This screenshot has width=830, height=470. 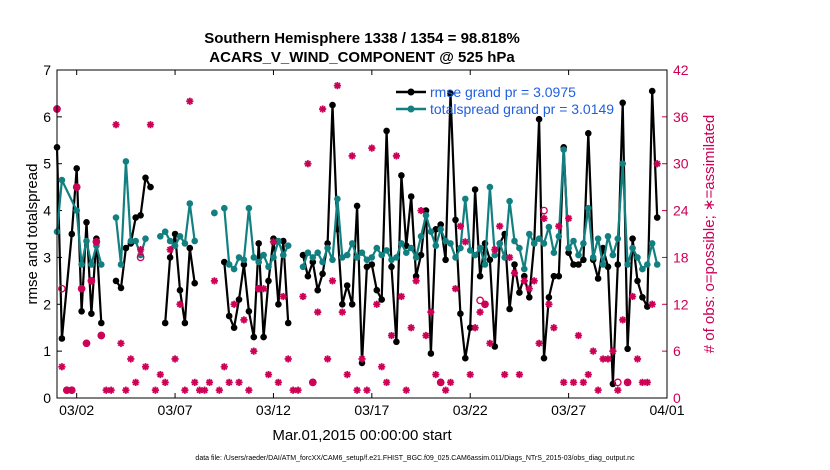 What do you see at coordinates (568, 410) in the screenshot?
I see `x-tick-label: 03/27` at bounding box center [568, 410].